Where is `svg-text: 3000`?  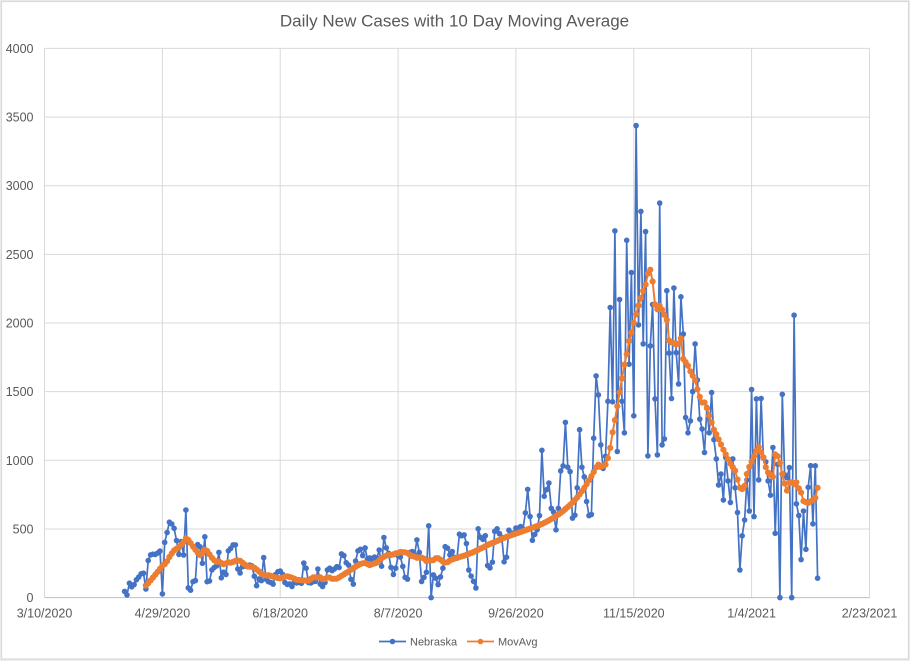 svg-text: 3000 is located at coordinates (20, 186).